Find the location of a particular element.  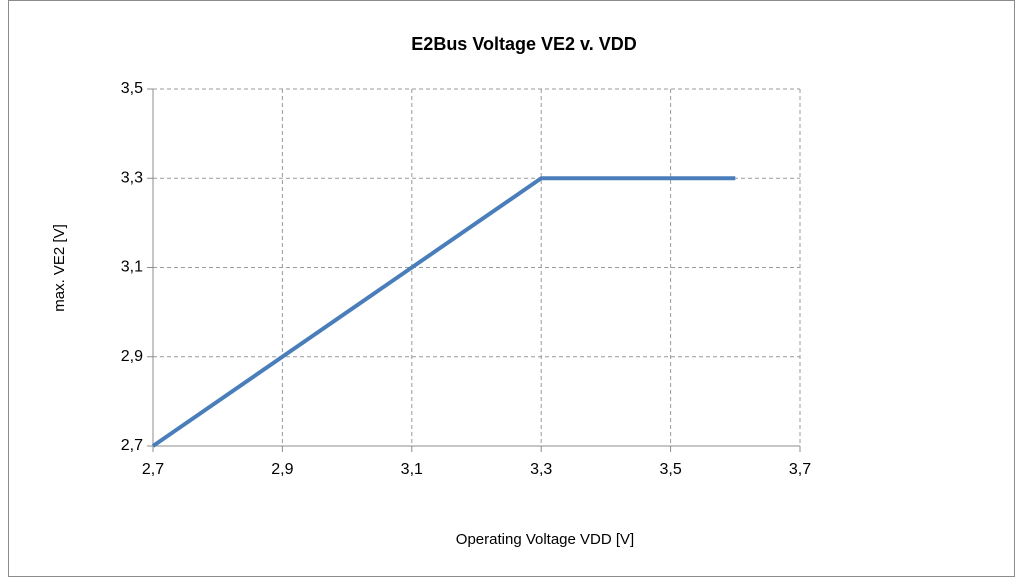

x-tick-label: 3,7 is located at coordinates (800, 469).